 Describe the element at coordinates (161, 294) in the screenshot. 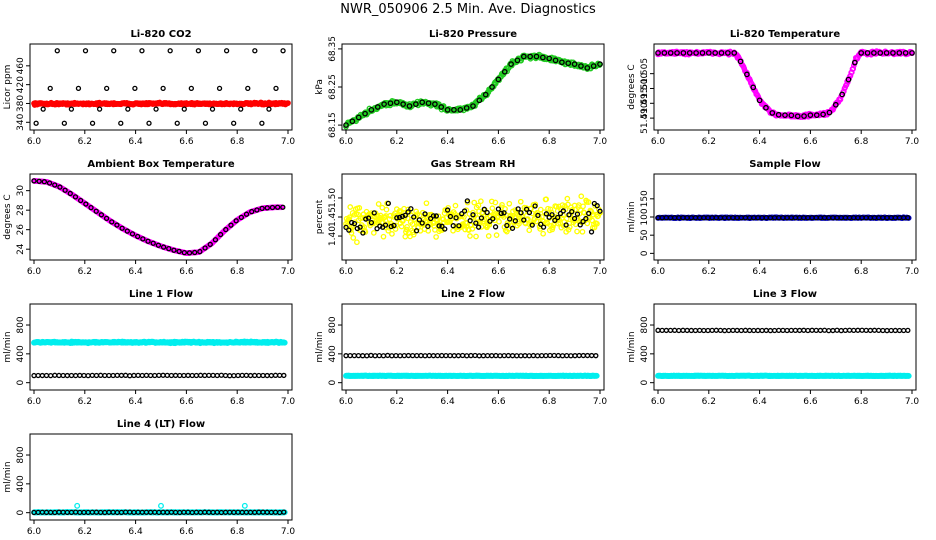

I see `panel-title: Line 1 Flow` at that location.